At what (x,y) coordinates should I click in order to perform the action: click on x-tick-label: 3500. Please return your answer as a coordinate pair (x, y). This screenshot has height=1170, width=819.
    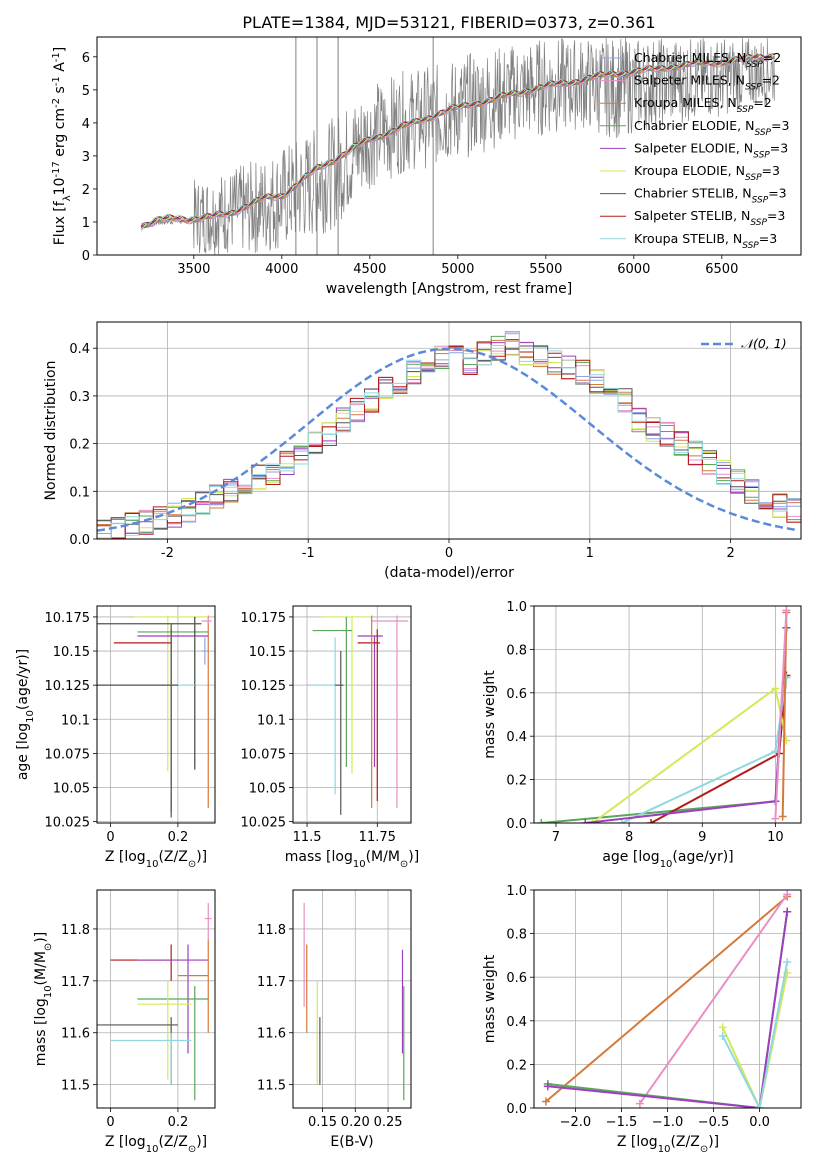
    Looking at the image, I should click on (193, 269).